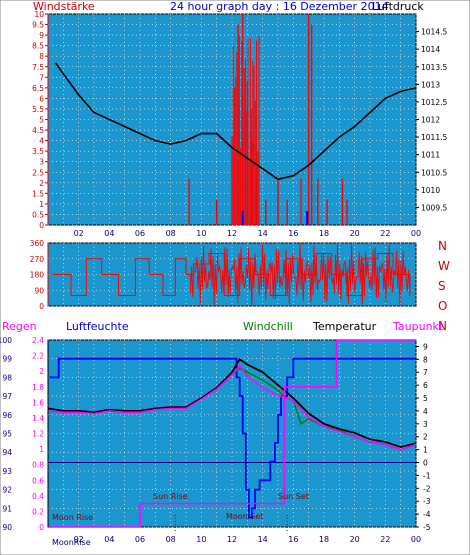 This screenshot has width=470, height=555. What do you see at coordinates (425, 463) in the screenshot?
I see `temperature-tick-label: 0` at bounding box center [425, 463].